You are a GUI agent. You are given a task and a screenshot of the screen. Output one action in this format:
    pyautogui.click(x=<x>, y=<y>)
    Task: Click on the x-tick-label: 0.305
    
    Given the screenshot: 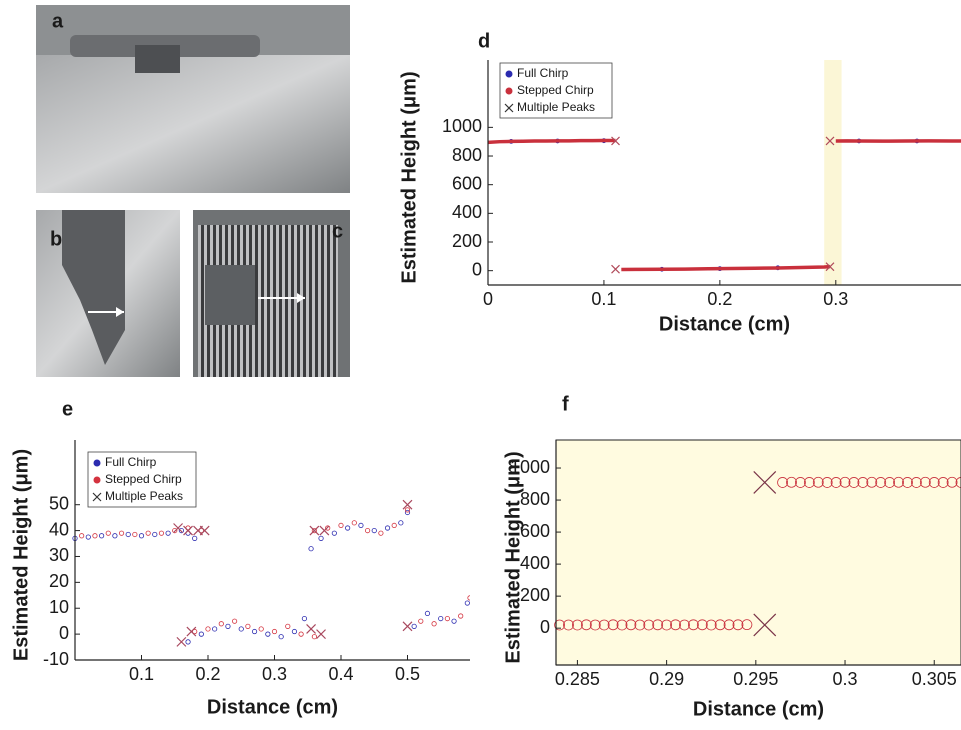 What is the action you would take?
    pyautogui.click(x=934, y=679)
    